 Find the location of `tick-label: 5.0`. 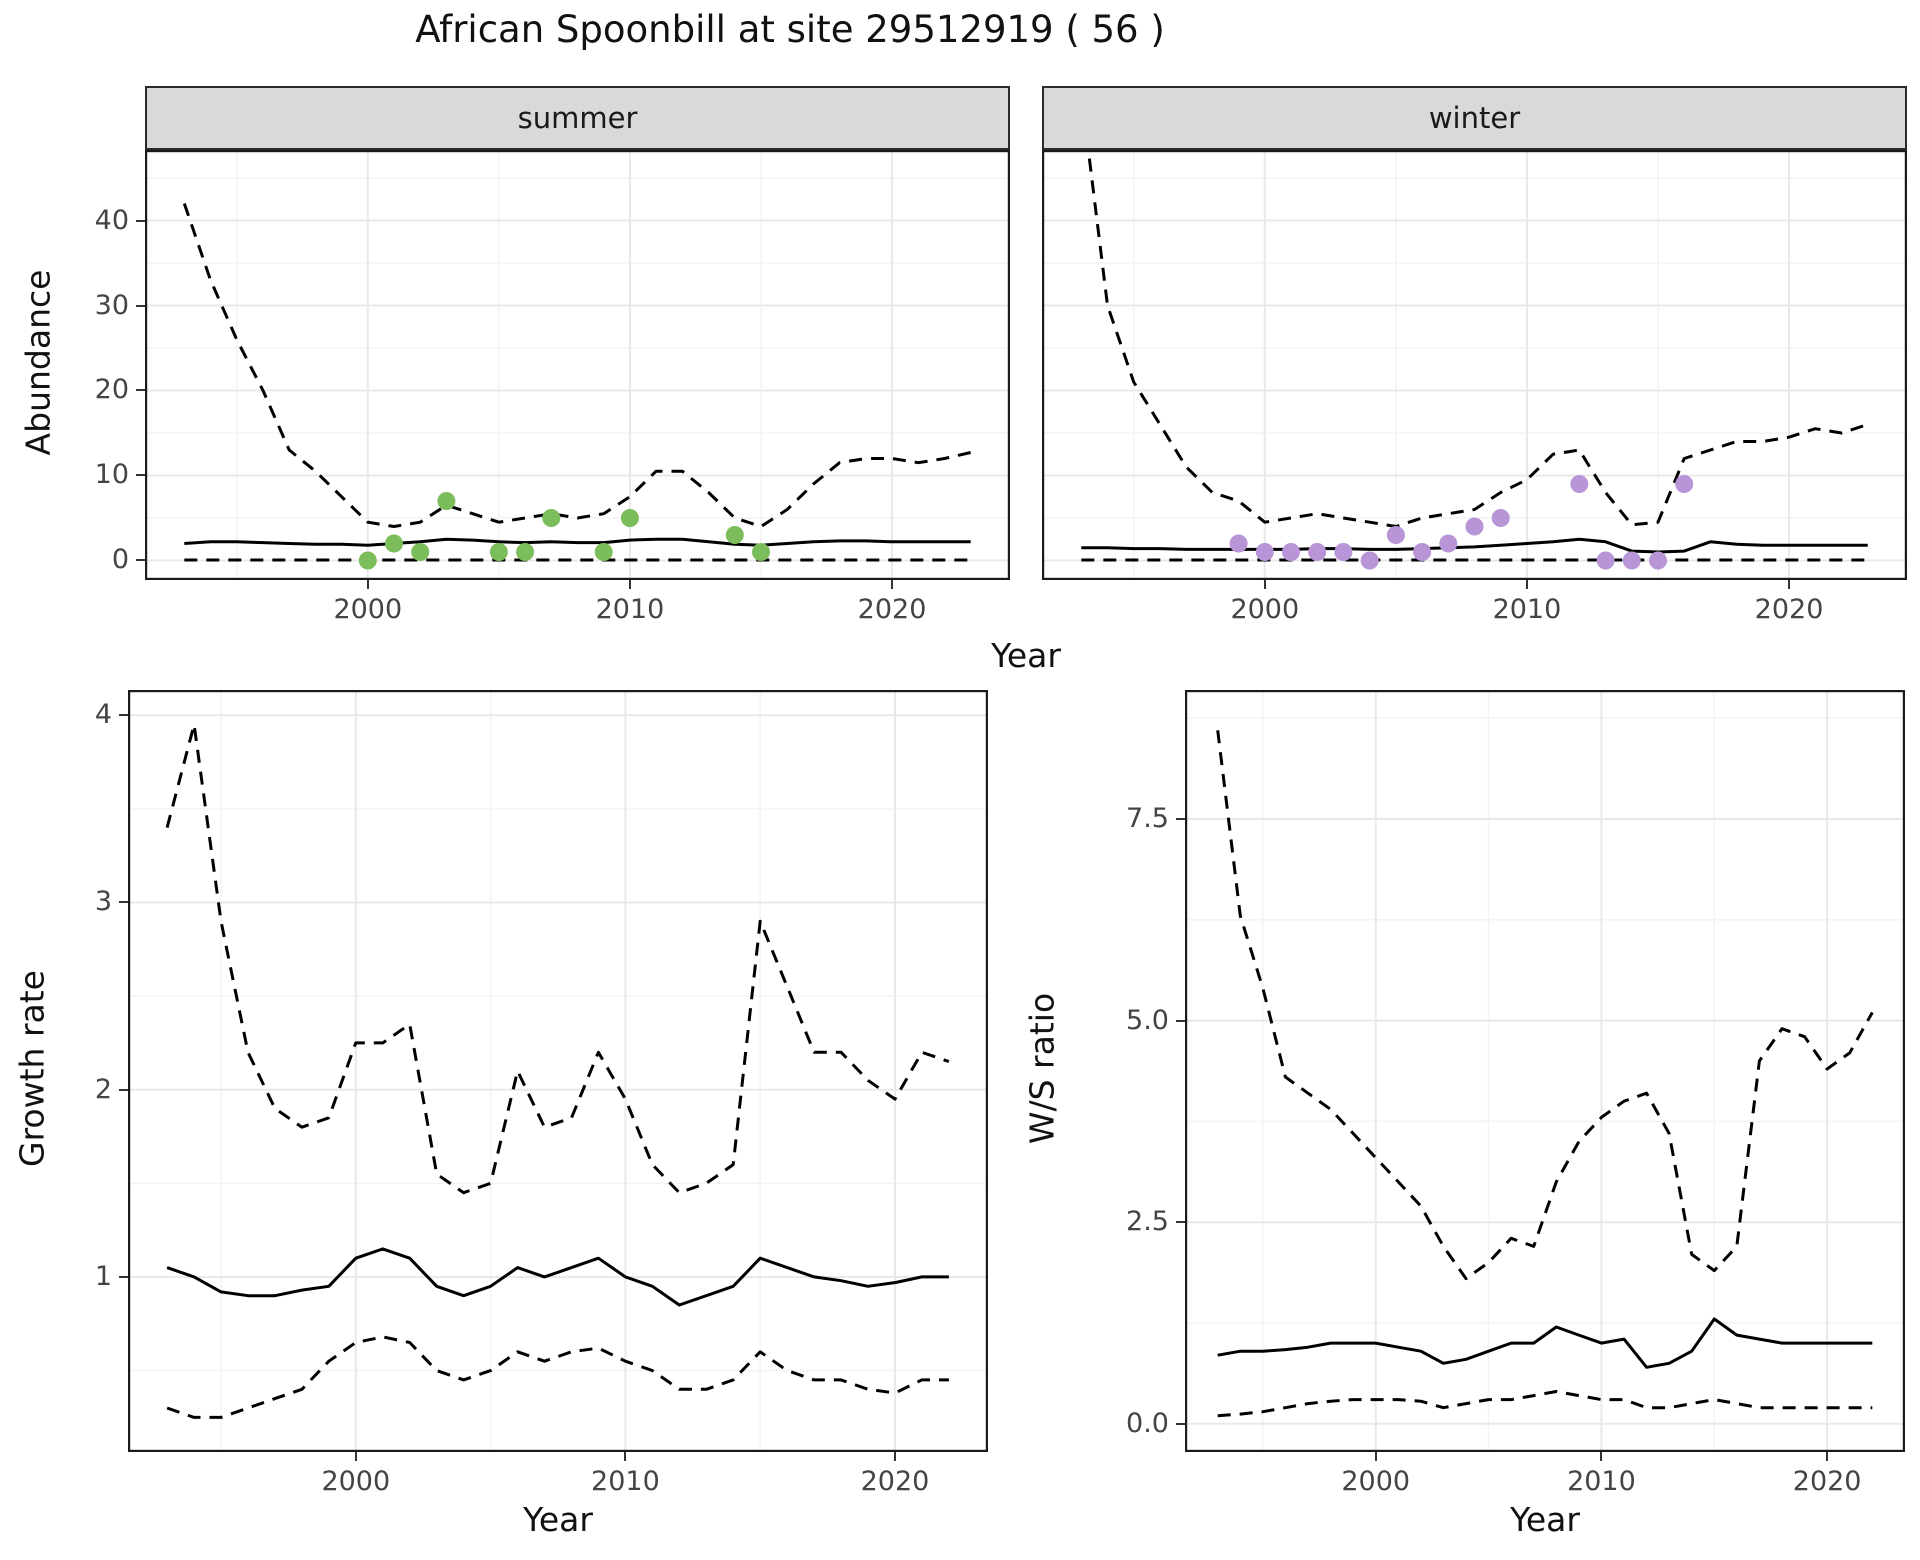

tick-label: 5.0 is located at coordinates (1147, 1020).